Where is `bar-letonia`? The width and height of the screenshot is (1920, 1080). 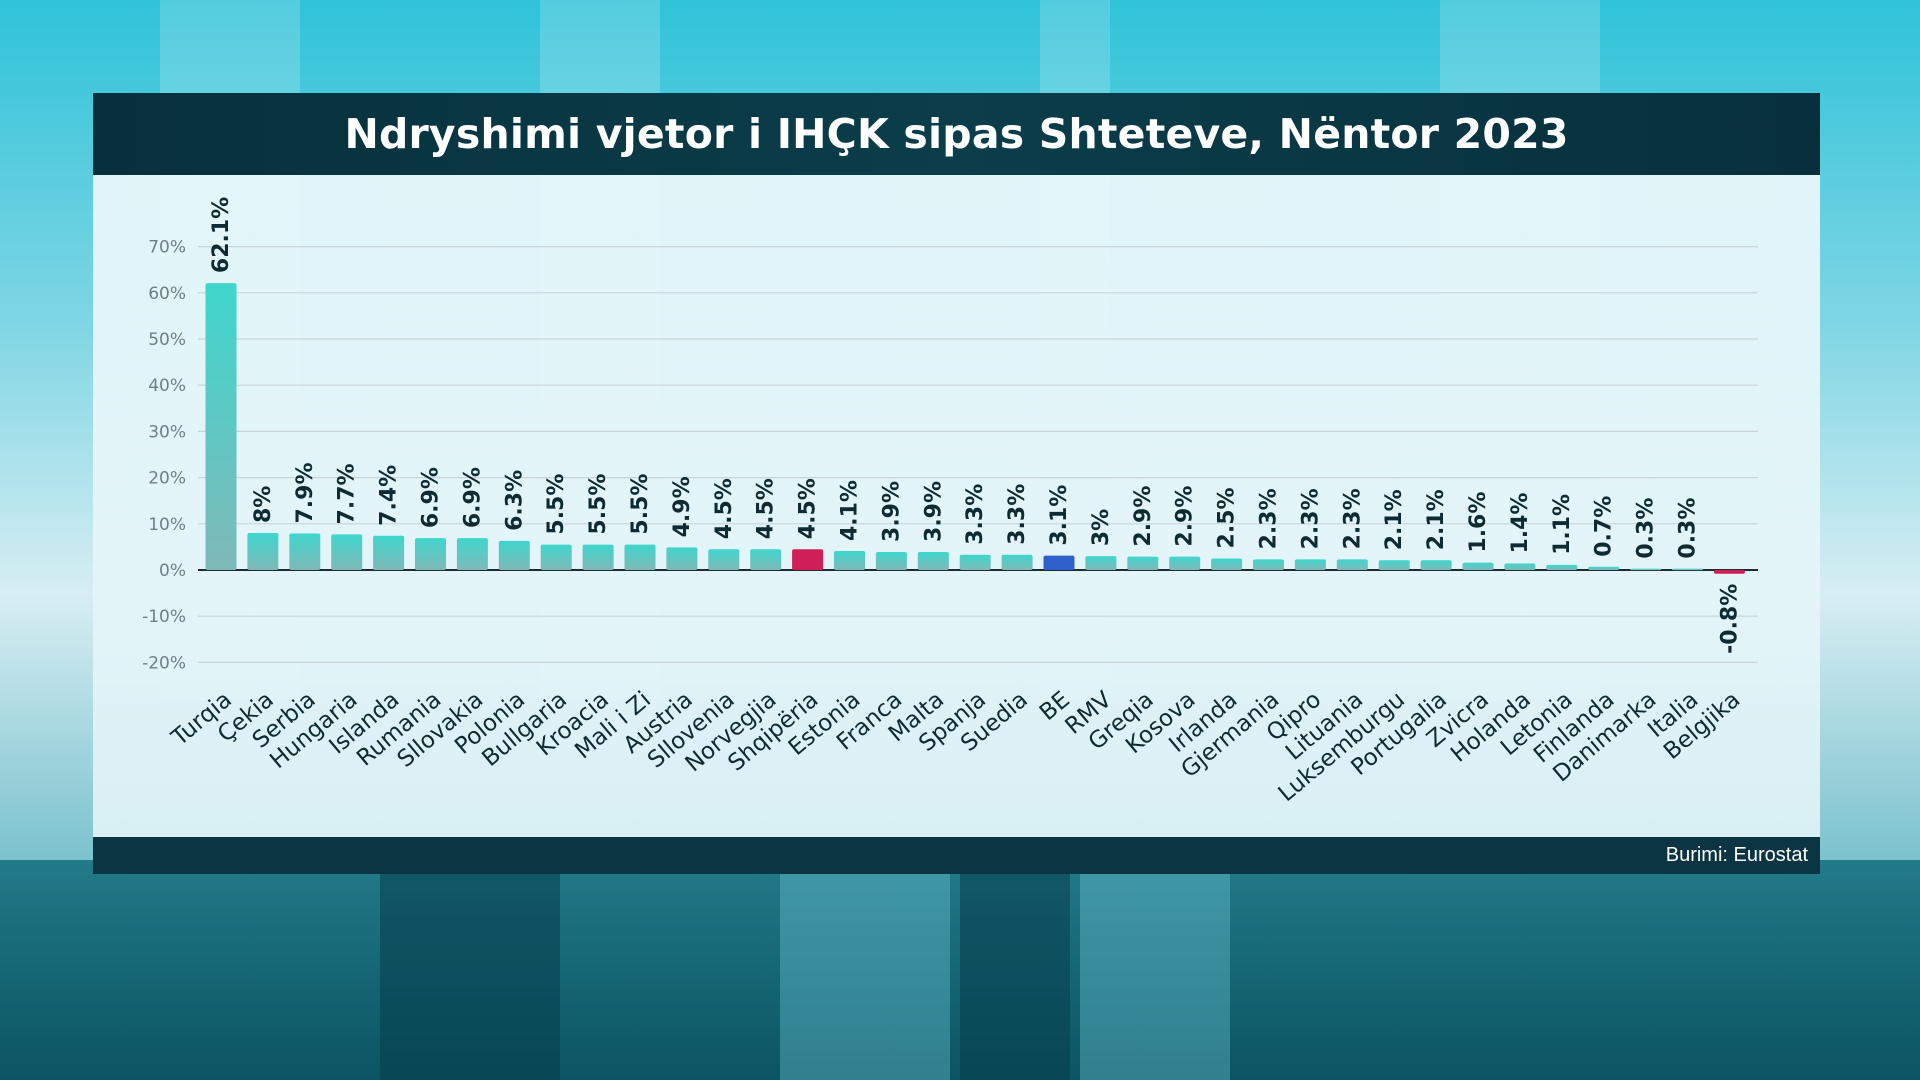
bar-letonia is located at coordinates (1562, 567).